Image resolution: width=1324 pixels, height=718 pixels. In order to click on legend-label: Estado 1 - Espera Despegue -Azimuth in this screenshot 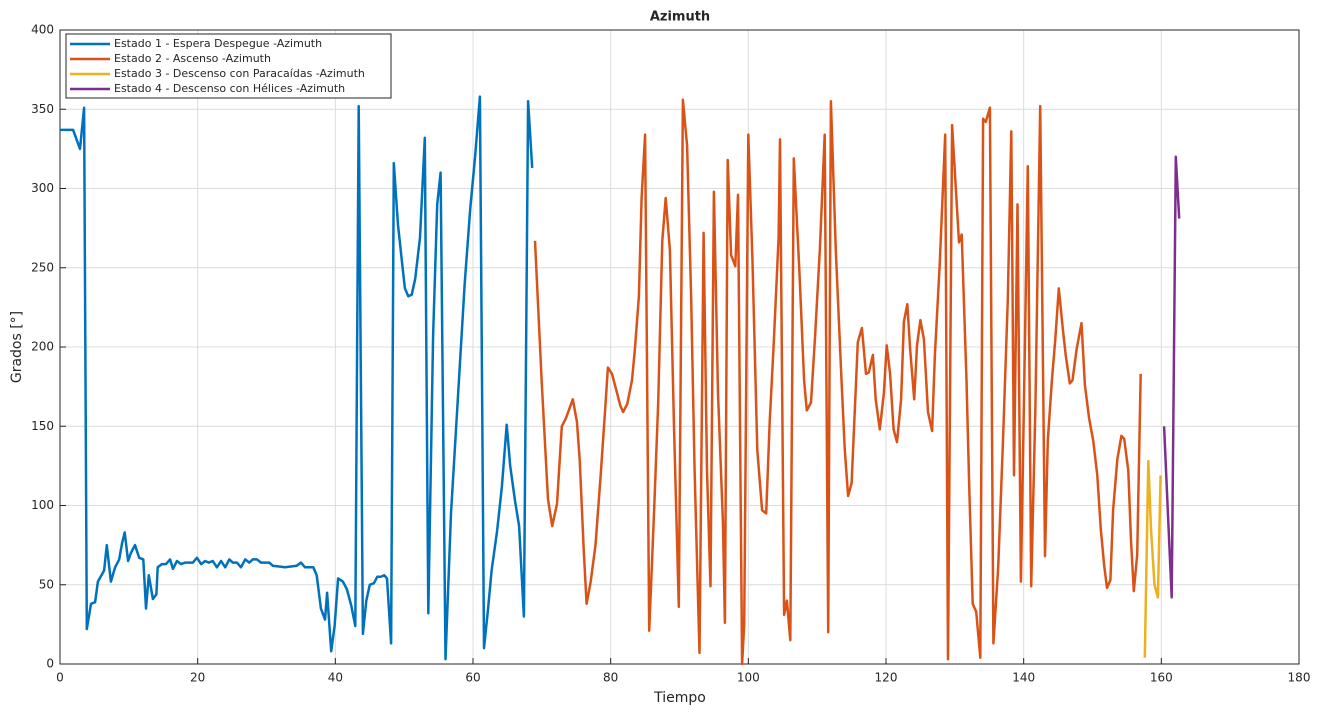, I will do `click(218, 43)`.